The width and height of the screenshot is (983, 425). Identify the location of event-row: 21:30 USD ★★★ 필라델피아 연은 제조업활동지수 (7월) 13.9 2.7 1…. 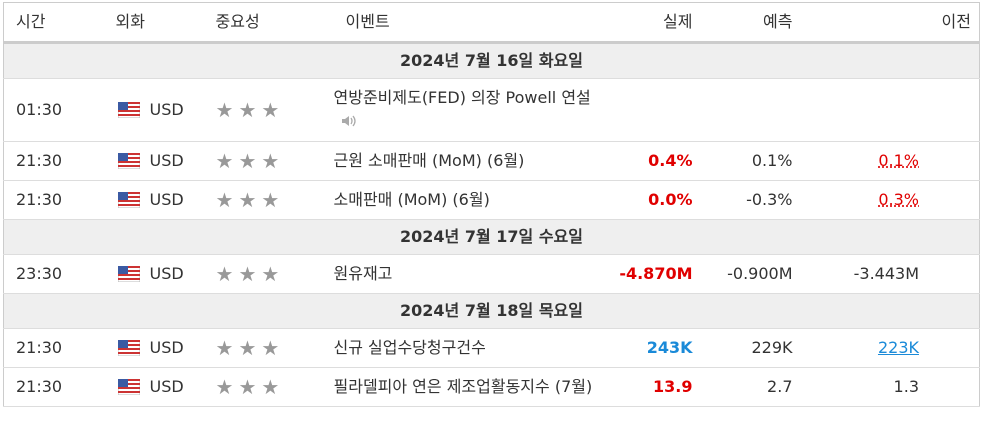
(491, 387).